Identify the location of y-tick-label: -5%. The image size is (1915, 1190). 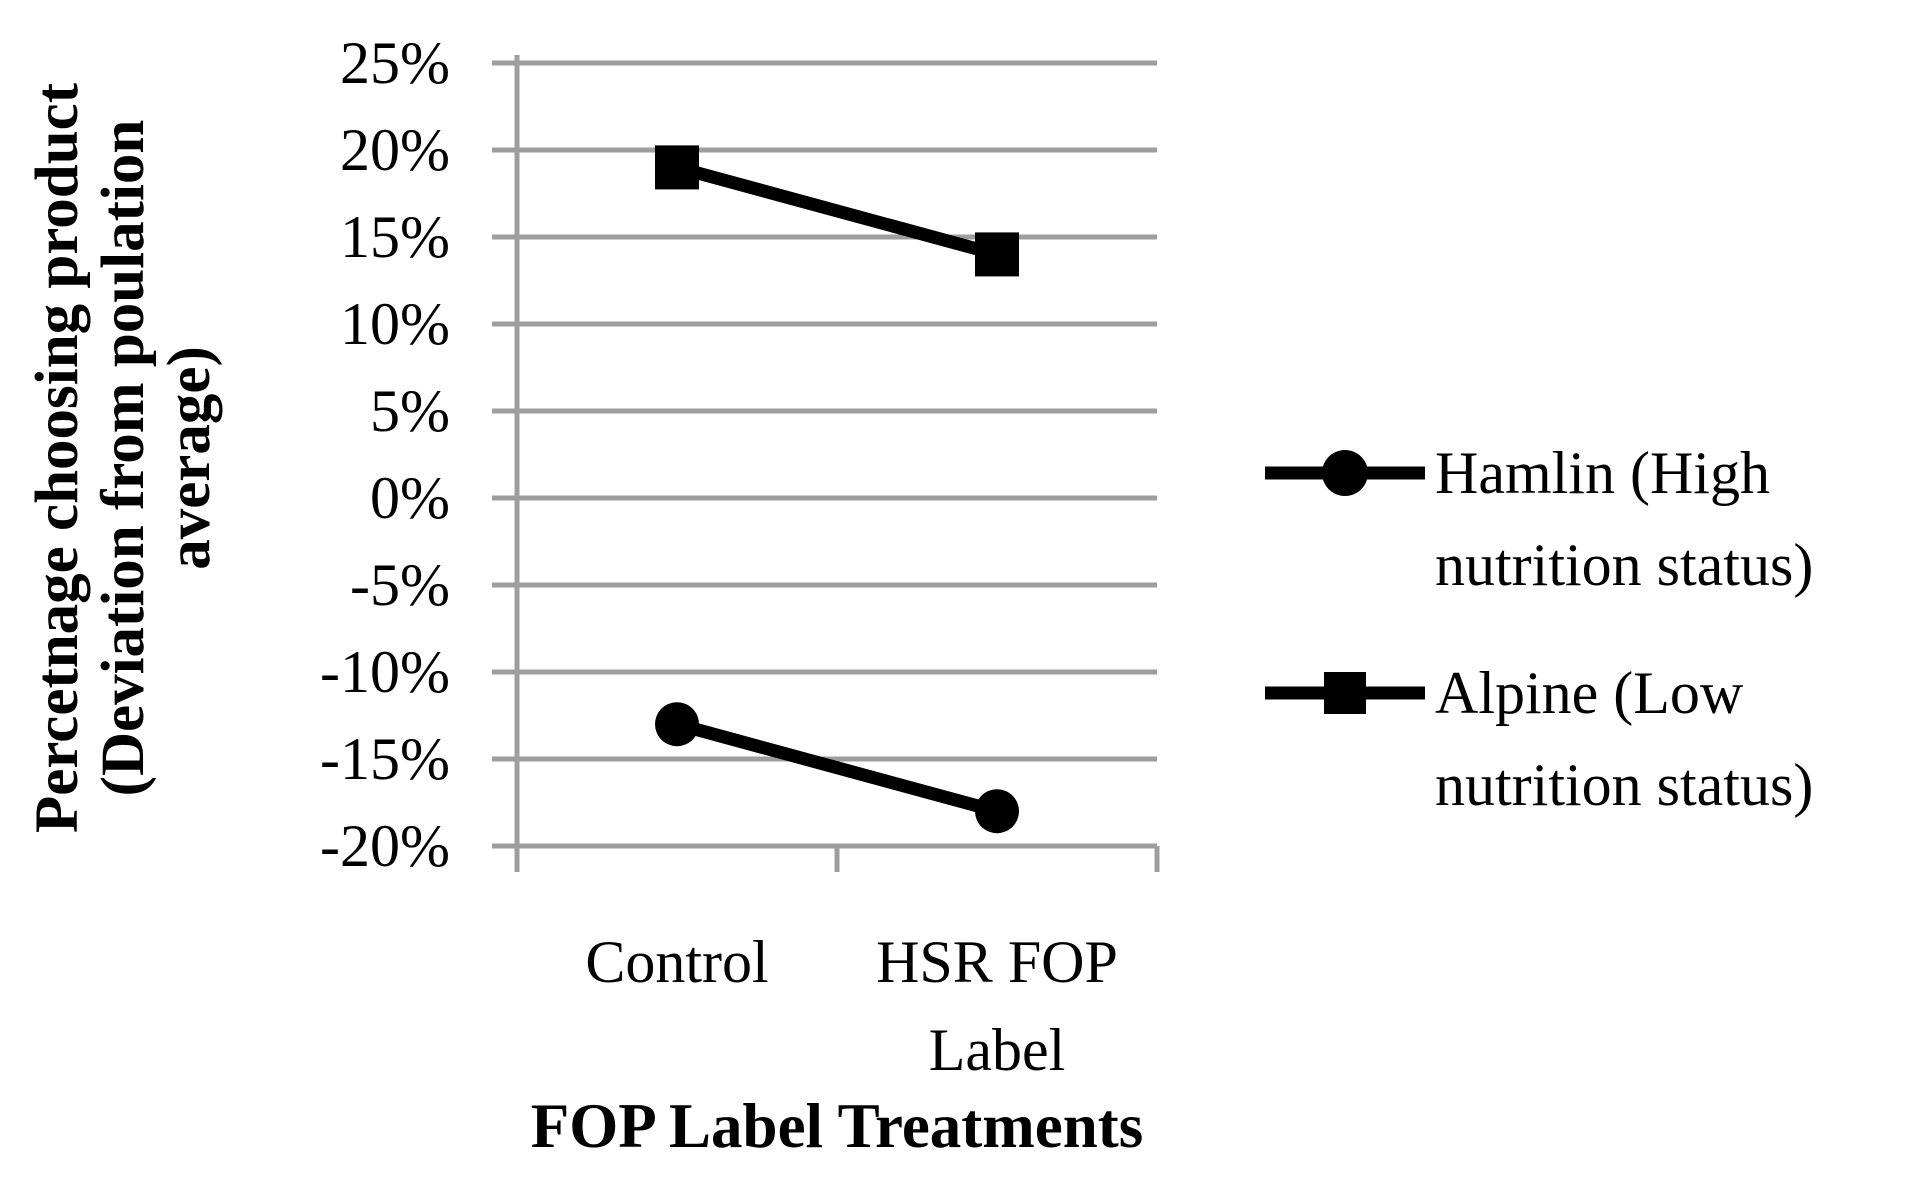
(400, 585).